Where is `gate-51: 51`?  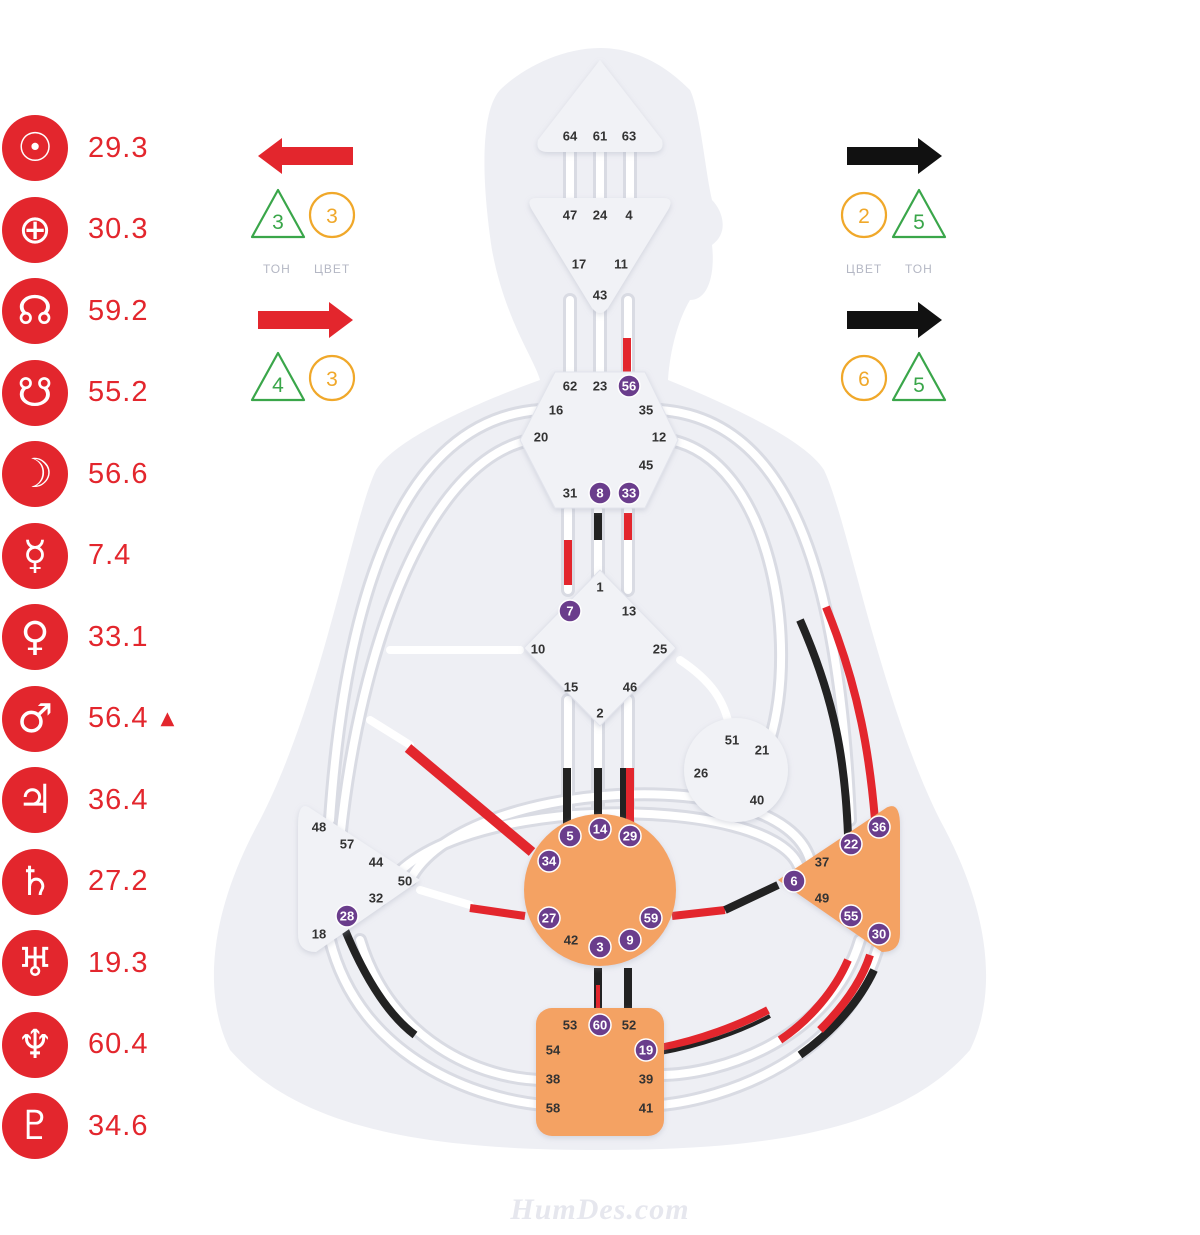
gate-51: 51 is located at coordinates (732, 740).